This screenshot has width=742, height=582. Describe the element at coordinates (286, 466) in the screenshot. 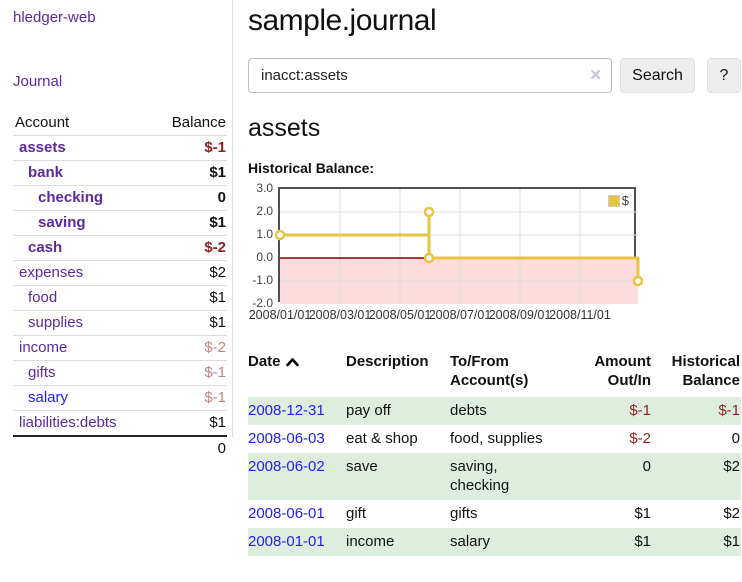

I see `transaction-date-link: 2008-06-02` at that location.